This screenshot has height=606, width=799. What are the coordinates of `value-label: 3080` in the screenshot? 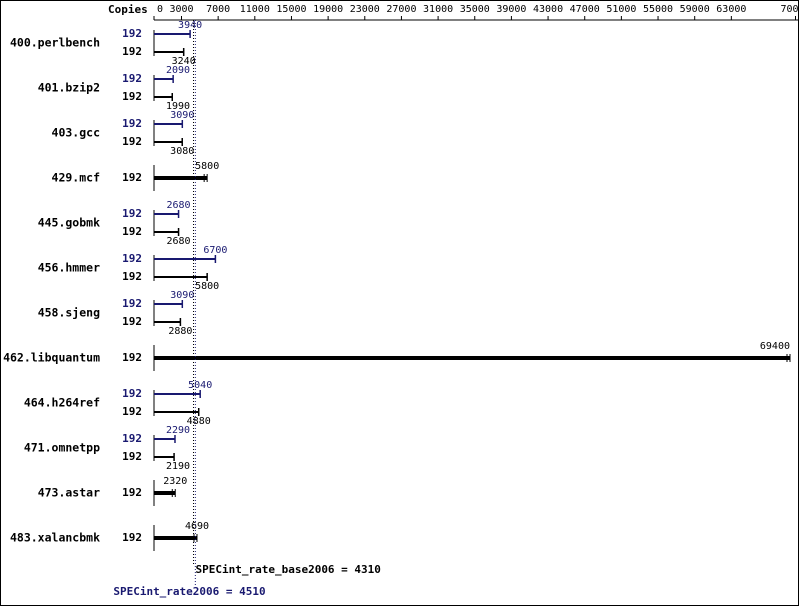 It's located at (182, 151).